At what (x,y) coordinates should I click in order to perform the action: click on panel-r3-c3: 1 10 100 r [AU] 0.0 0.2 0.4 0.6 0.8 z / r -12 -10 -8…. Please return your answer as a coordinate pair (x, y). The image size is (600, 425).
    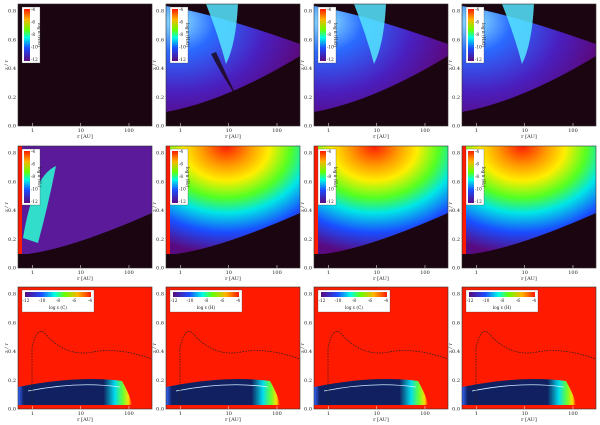
    Looking at the image, I should click on (374, 354).